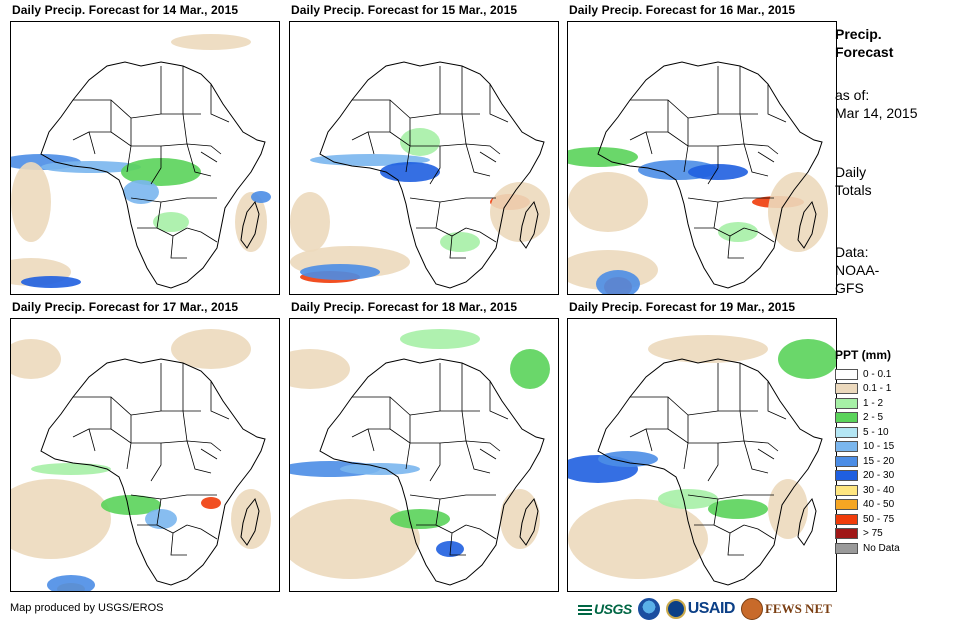 The image size is (967, 626). Describe the element at coordinates (849, 288) in the screenshot. I see `data-source-3: GFS` at that location.